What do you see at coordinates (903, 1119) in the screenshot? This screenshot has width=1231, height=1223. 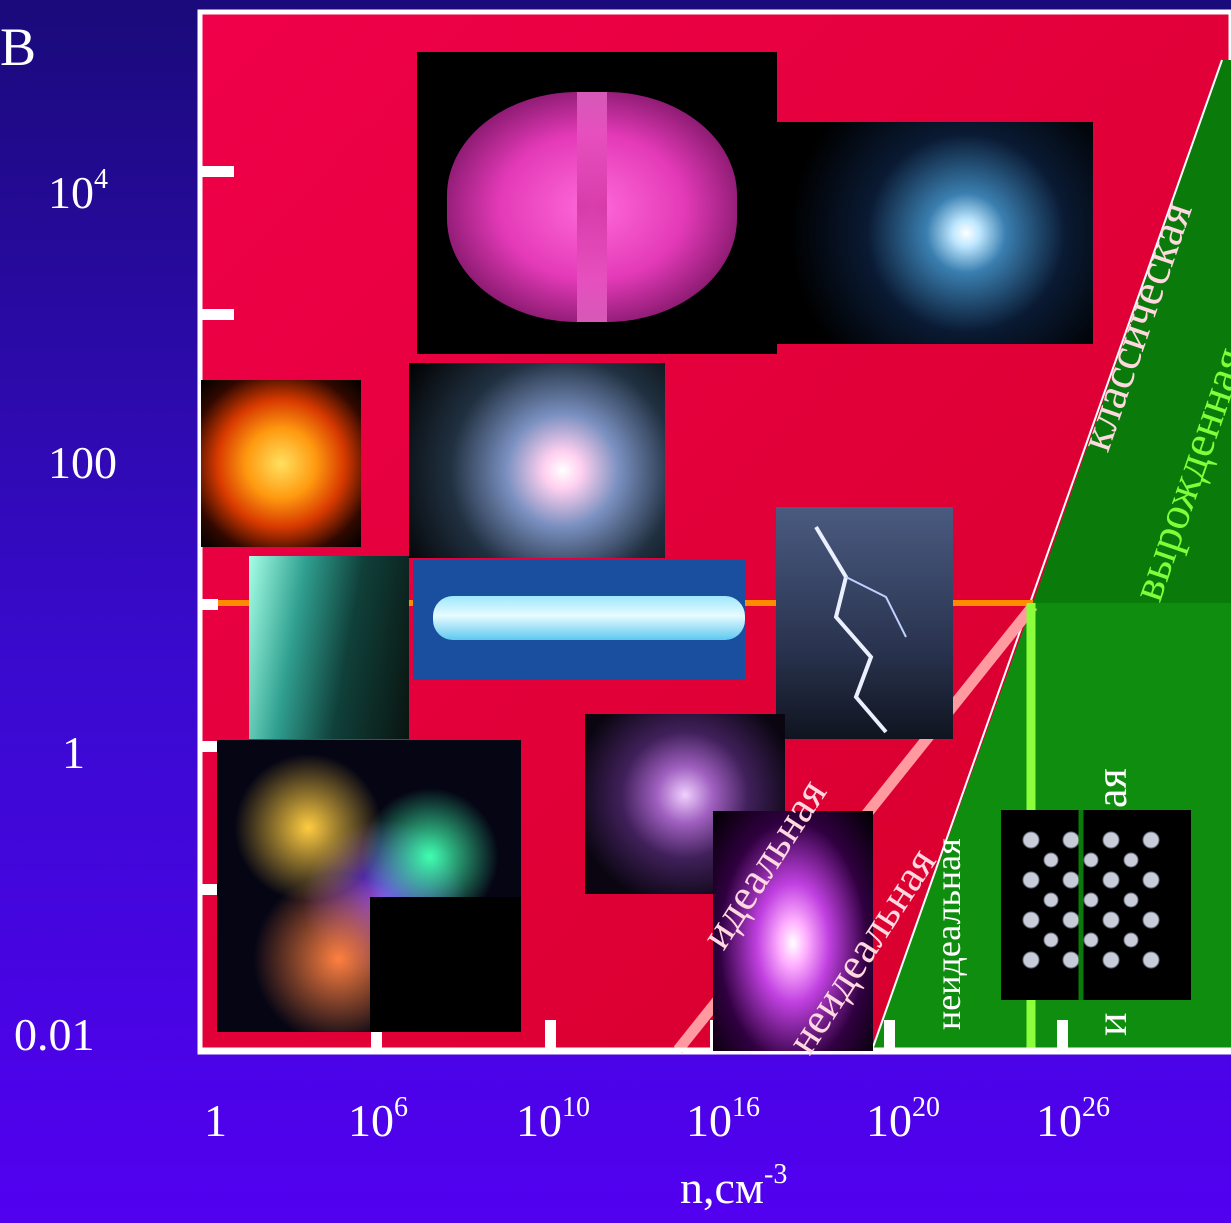 I see `x-tick-label-10e20: 1020` at bounding box center [903, 1119].